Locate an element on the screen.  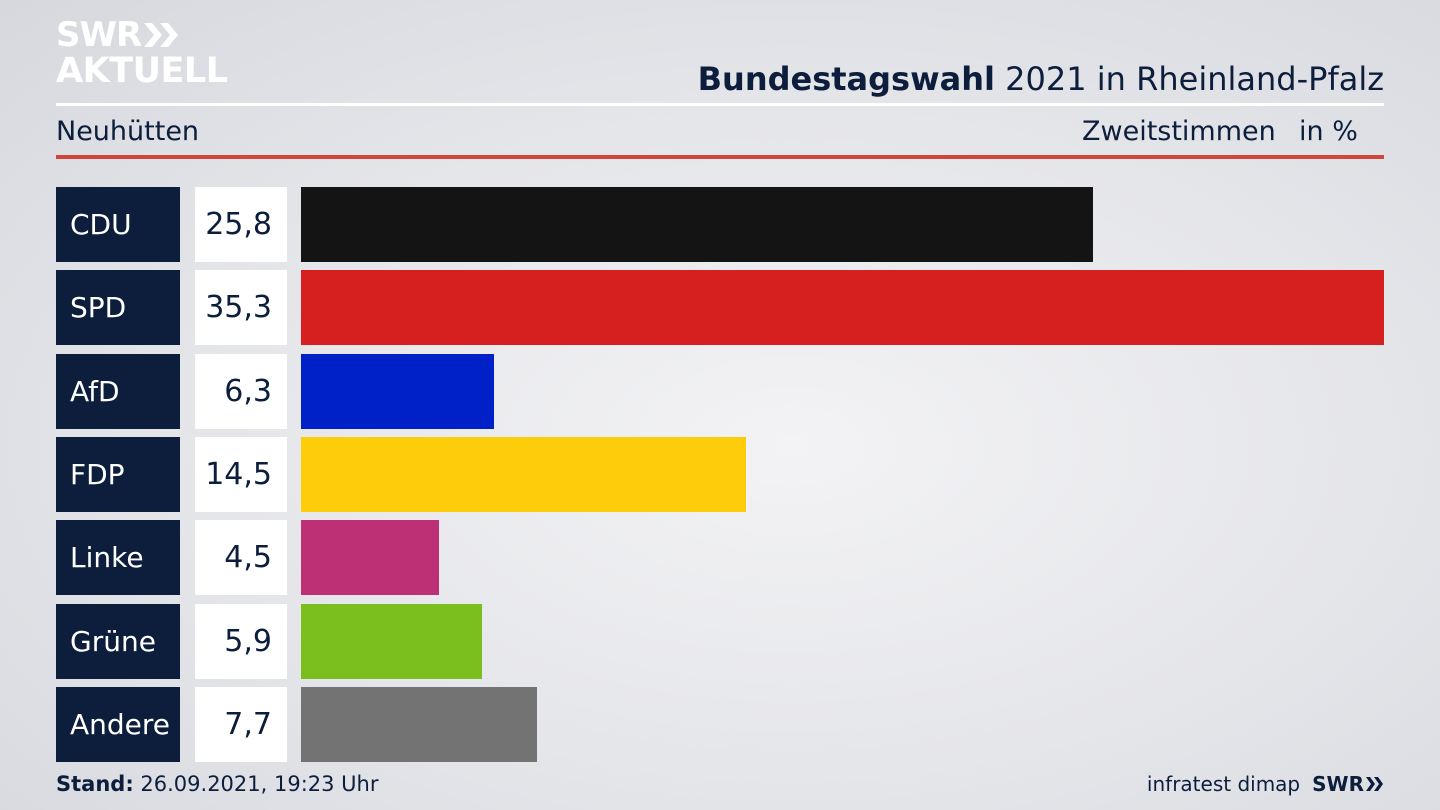
footer-brand: SWR is located at coordinates (1338, 784).